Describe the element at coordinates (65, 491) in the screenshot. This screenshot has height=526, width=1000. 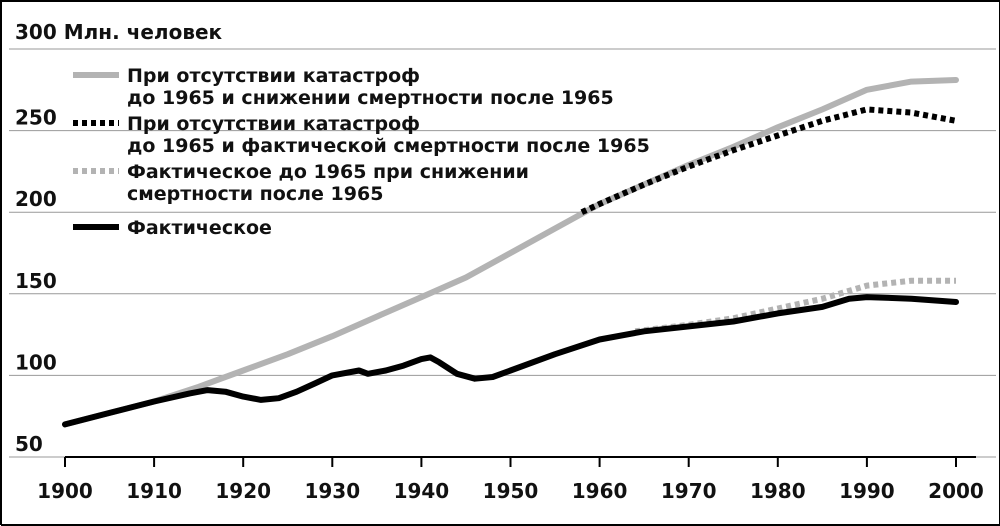
I see `x-tick-label-1900: 1900` at that location.